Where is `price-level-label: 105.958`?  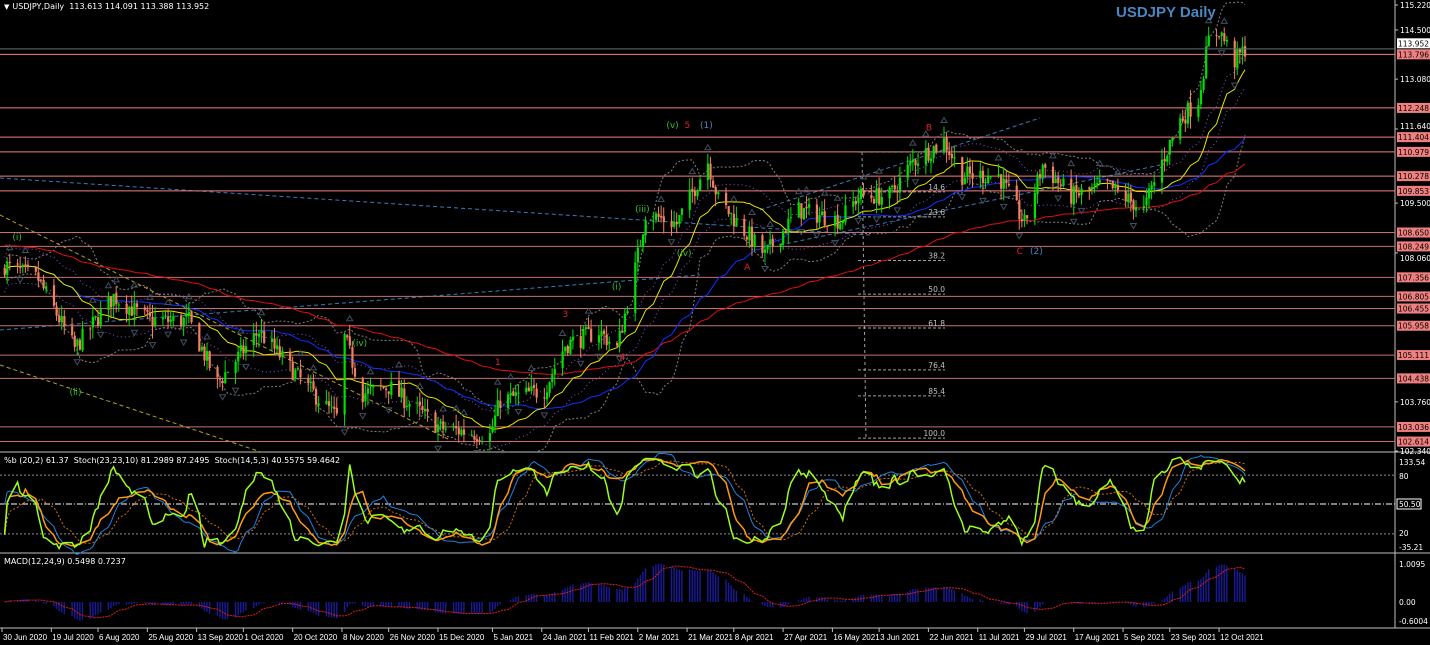
price-level-label: 105.958 is located at coordinates (1413, 326).